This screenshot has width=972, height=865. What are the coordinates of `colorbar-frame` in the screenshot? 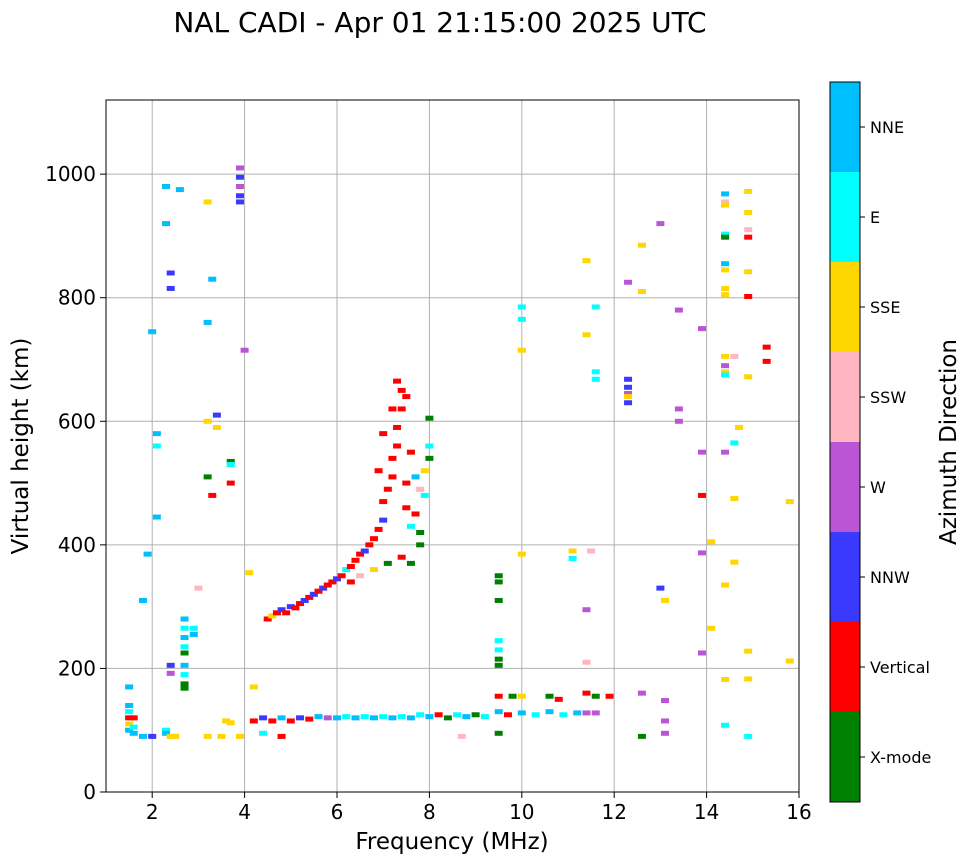 It's located at (845, 442).